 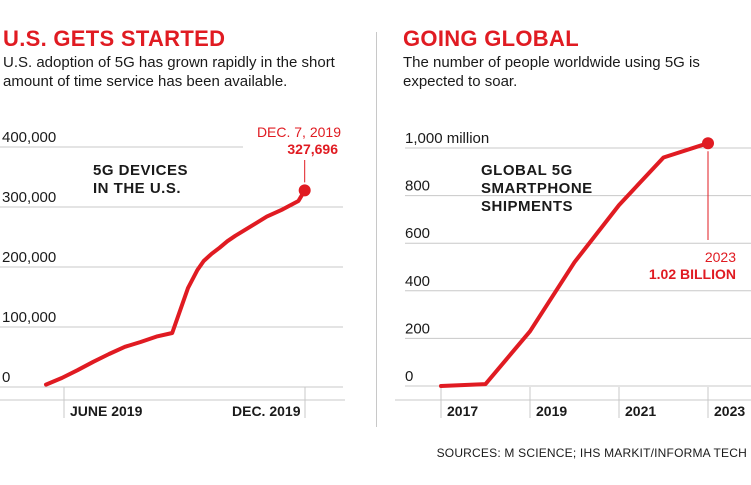 I want to click on x-tick-label: 2017, so click(x=462, y=411).